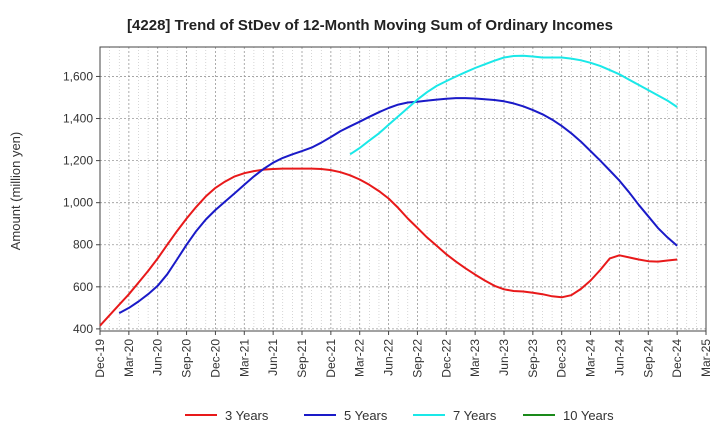 The height and width of the screenshot is (440, 720). I want to click on x-tick-label: Sep-20, so click(187, 358).